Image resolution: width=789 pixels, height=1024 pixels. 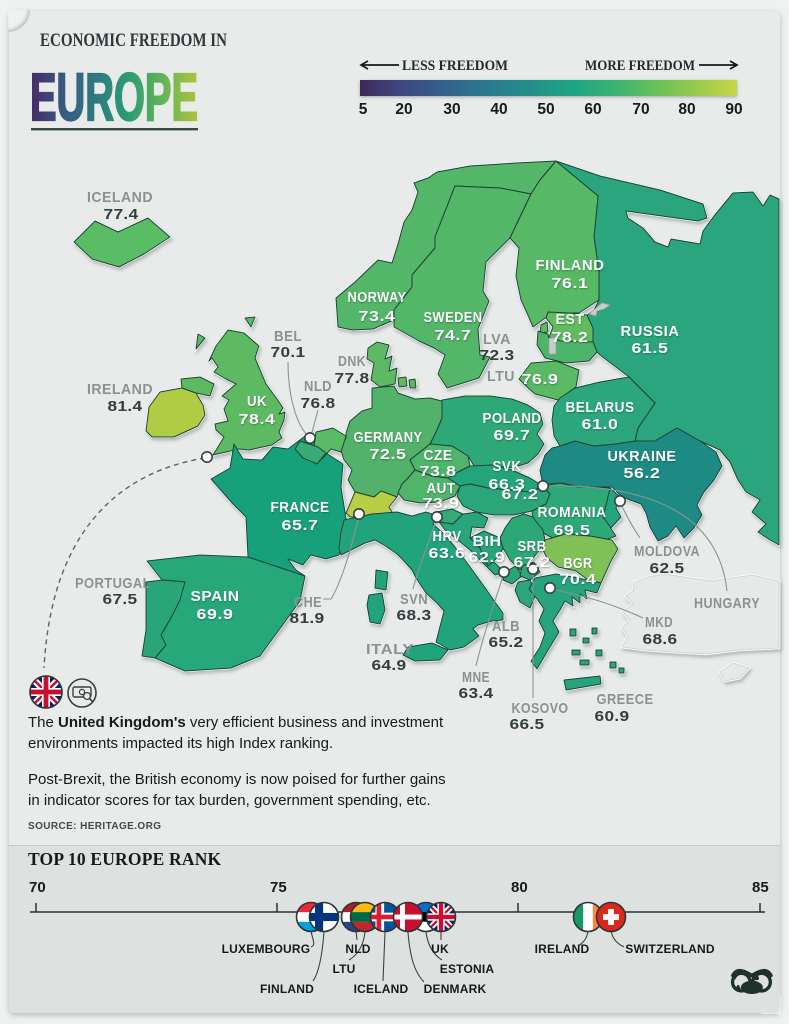 I want to click on svg-text: LESS FREEDOM, so click(x=455, y=66).